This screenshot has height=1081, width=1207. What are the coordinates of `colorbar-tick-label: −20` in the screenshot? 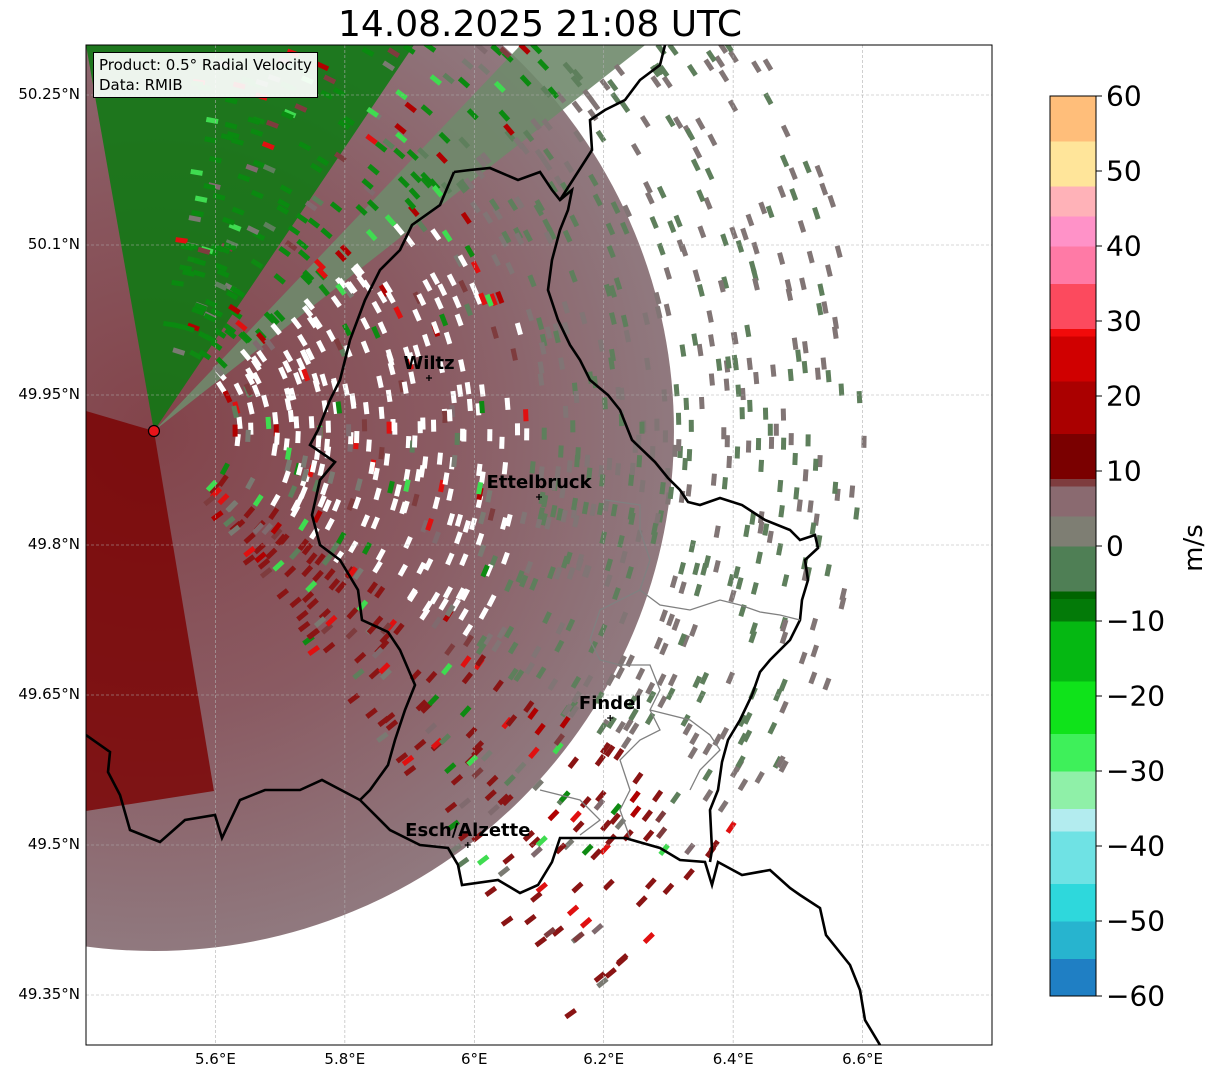 It's located at (1136, 696).